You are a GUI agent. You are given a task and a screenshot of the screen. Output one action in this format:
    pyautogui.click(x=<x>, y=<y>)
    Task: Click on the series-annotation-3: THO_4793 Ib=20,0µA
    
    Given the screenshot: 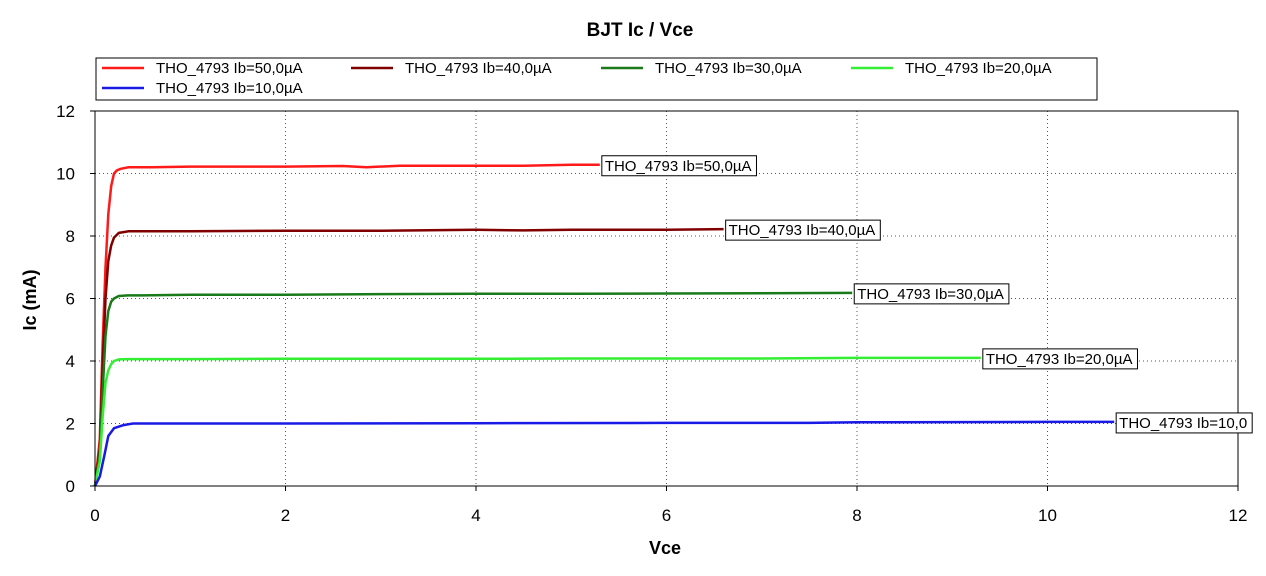 What is the action you would take?
    pyautogui.click(x=1060, y=359)
    